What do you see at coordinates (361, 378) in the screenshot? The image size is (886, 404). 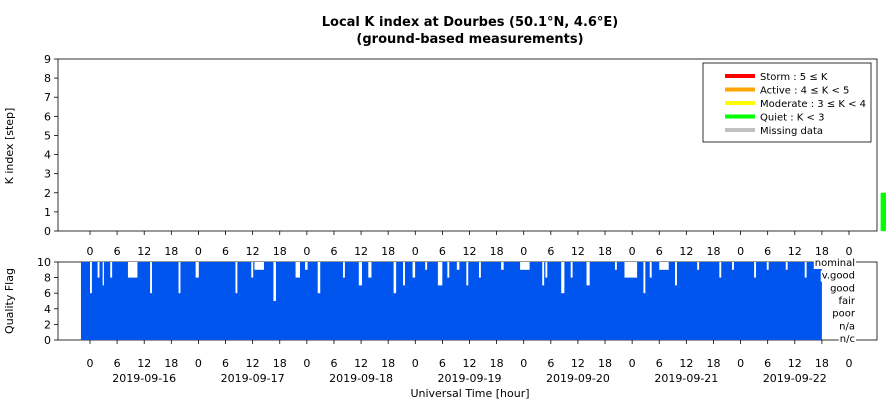 I see `date-label: 2019-09-18` at bounding box center [361, 378].